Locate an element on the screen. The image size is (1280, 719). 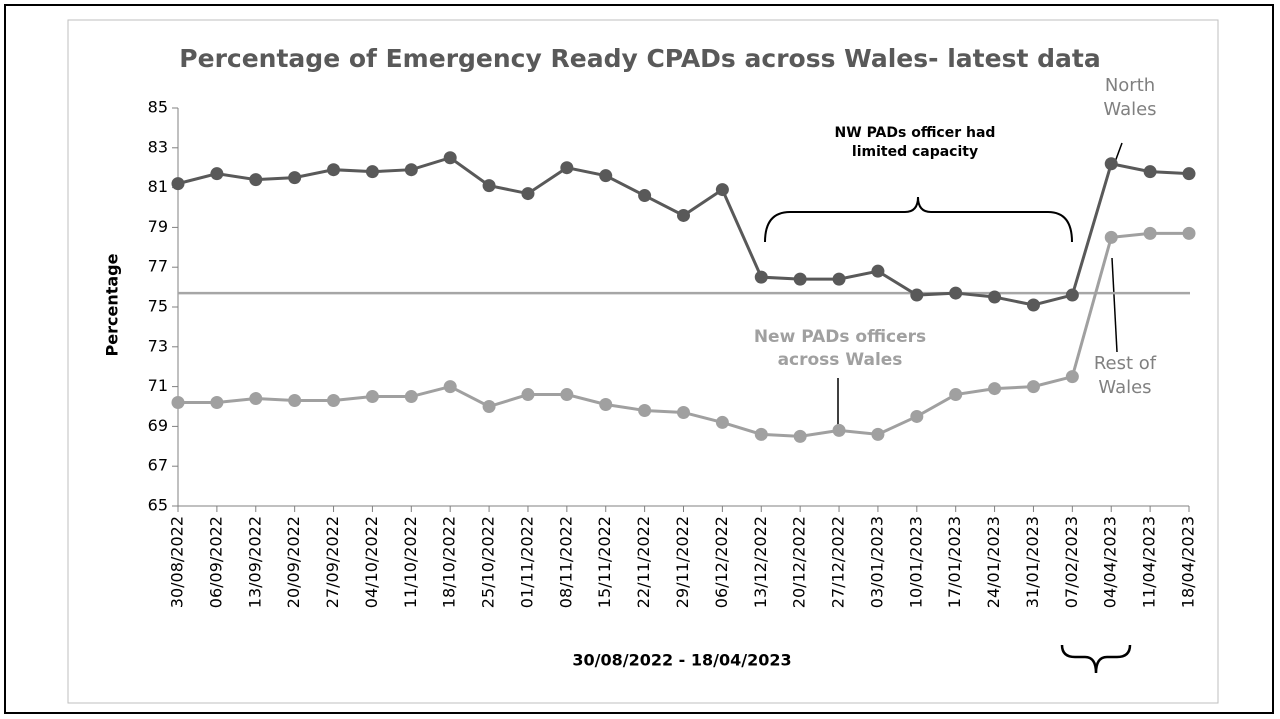
y-tick-label: 79 is located at coordinates (158, 226).